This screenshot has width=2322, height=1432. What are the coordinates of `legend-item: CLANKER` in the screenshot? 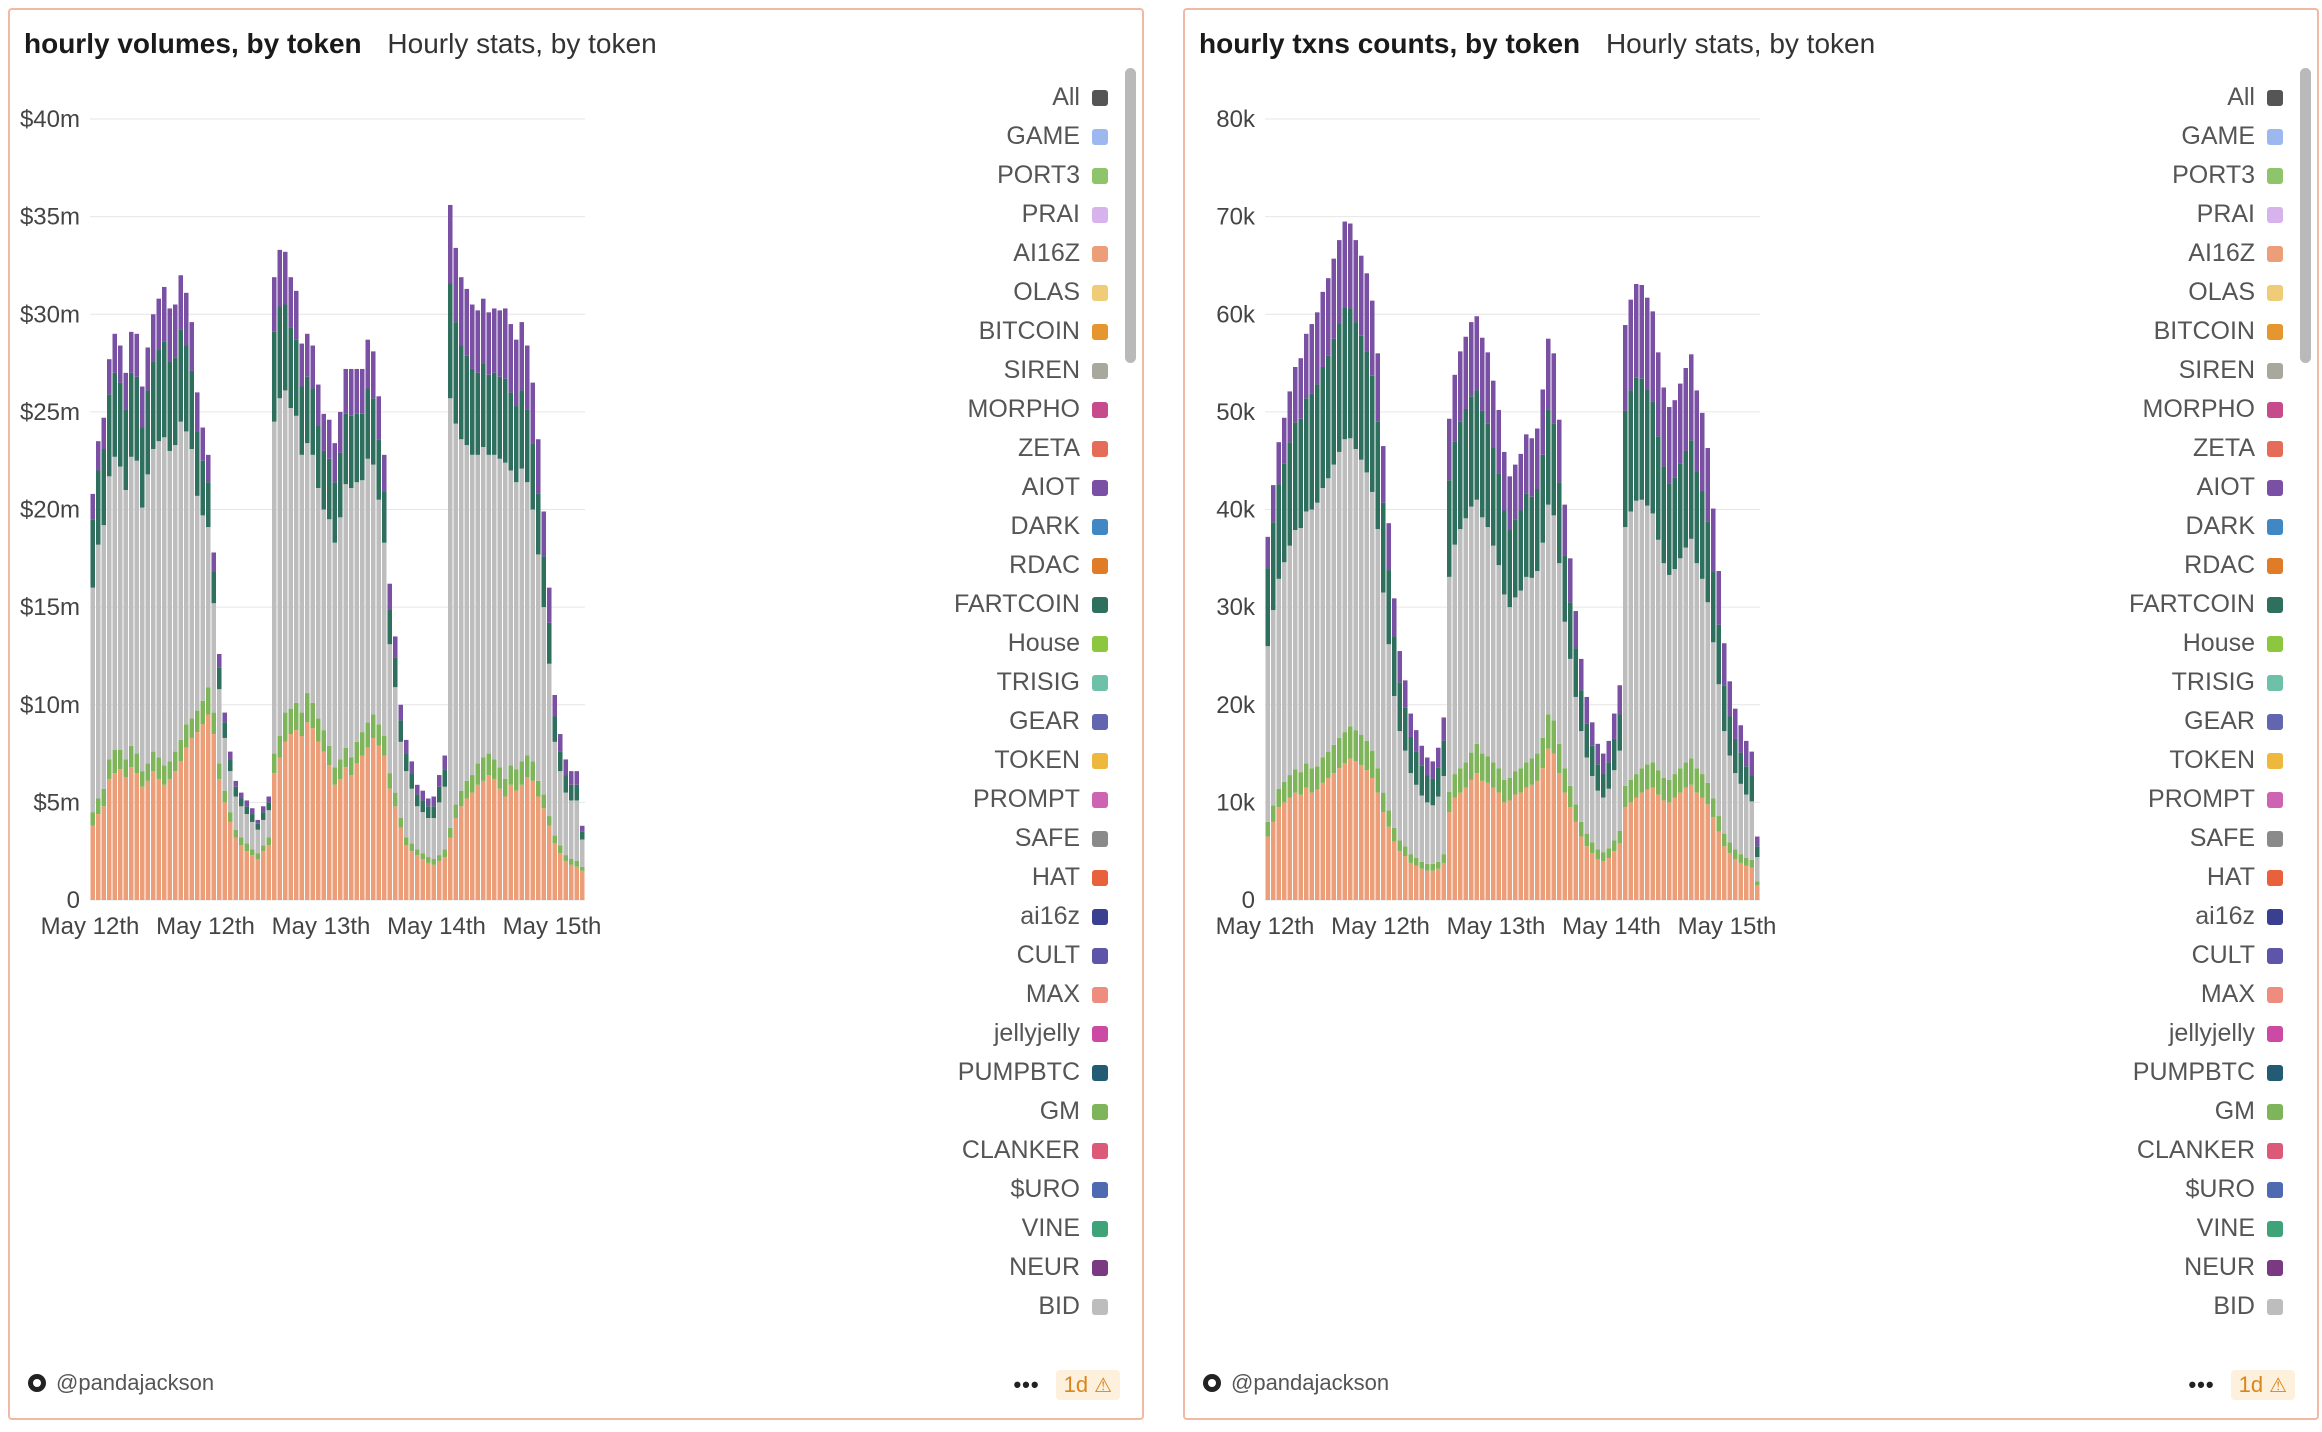 It's located at (2143, 1150).